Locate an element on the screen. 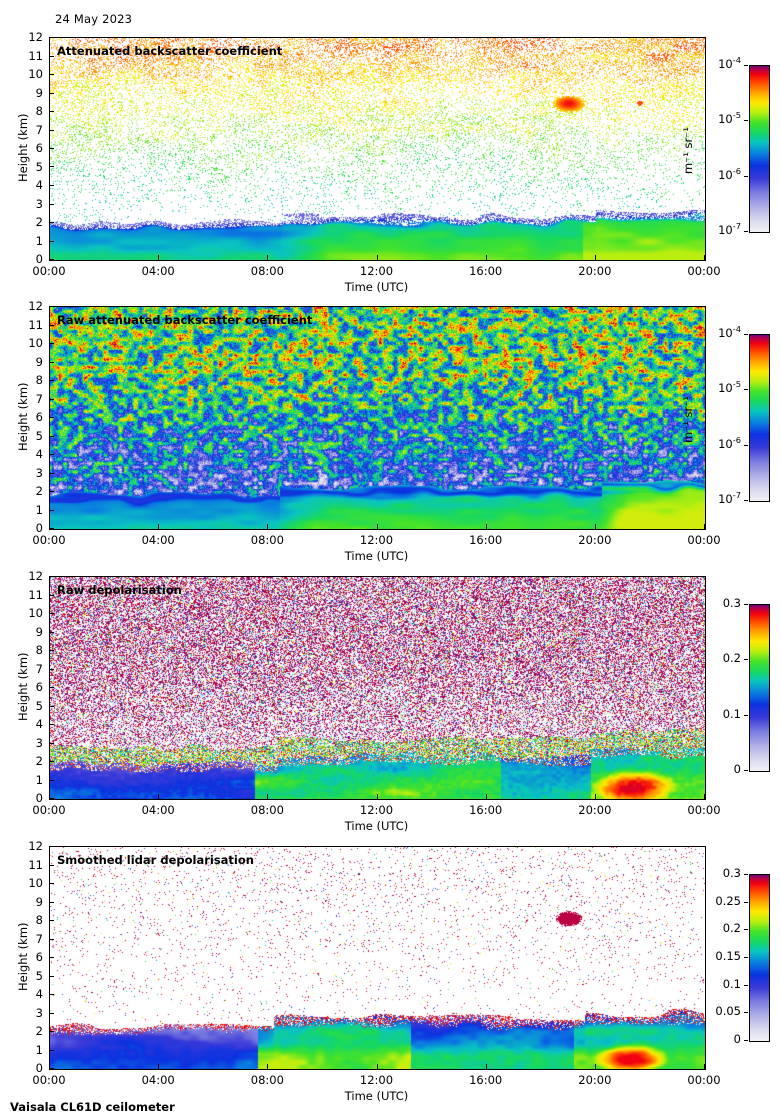 The width and height of the screenshot is (780, 1120). colorbar-tick-label: 10-7 is located at coordinates (719, 229).